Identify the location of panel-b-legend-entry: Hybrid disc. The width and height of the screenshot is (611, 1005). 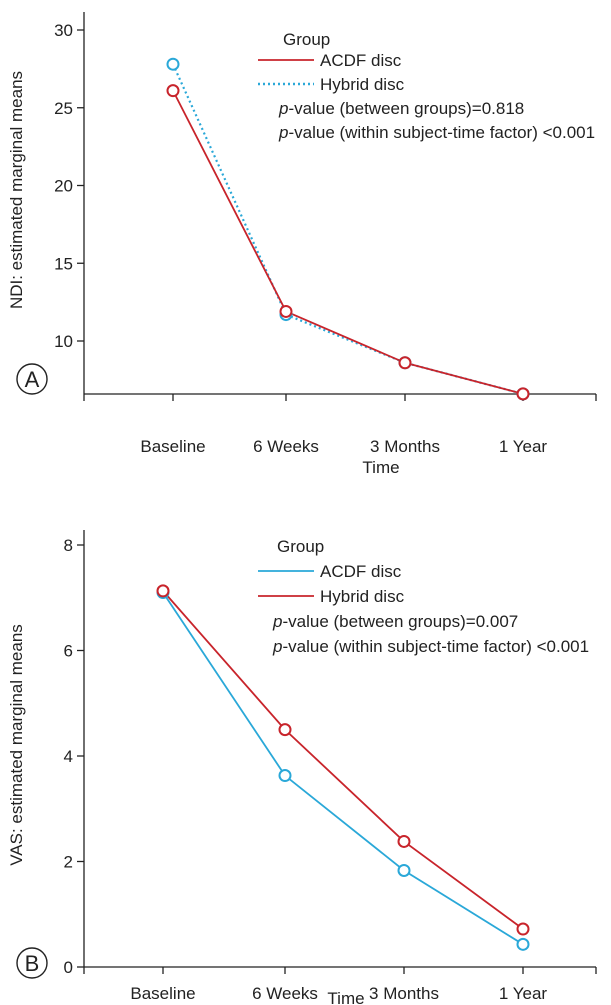
(362, 596).